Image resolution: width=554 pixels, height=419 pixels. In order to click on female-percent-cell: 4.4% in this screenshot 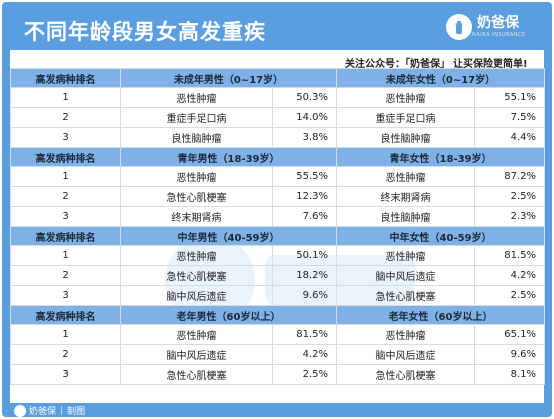, I will do `click(510, 137)`.